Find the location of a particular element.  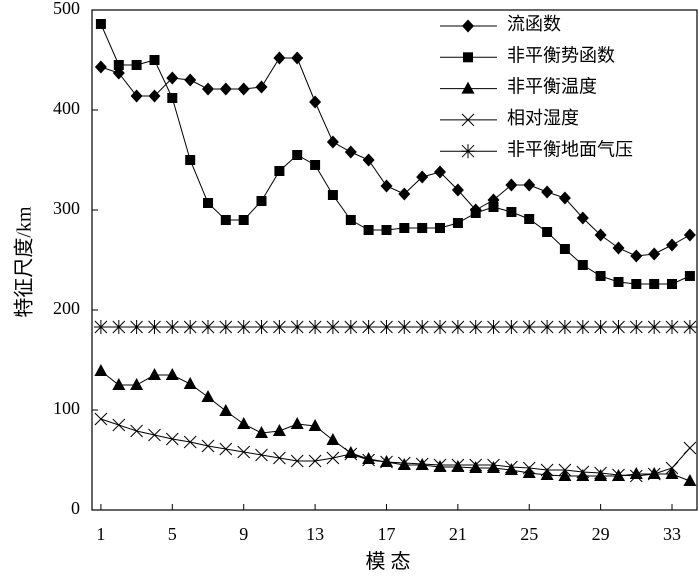

point-series-4-x2 is located at coordinates (119, 425).